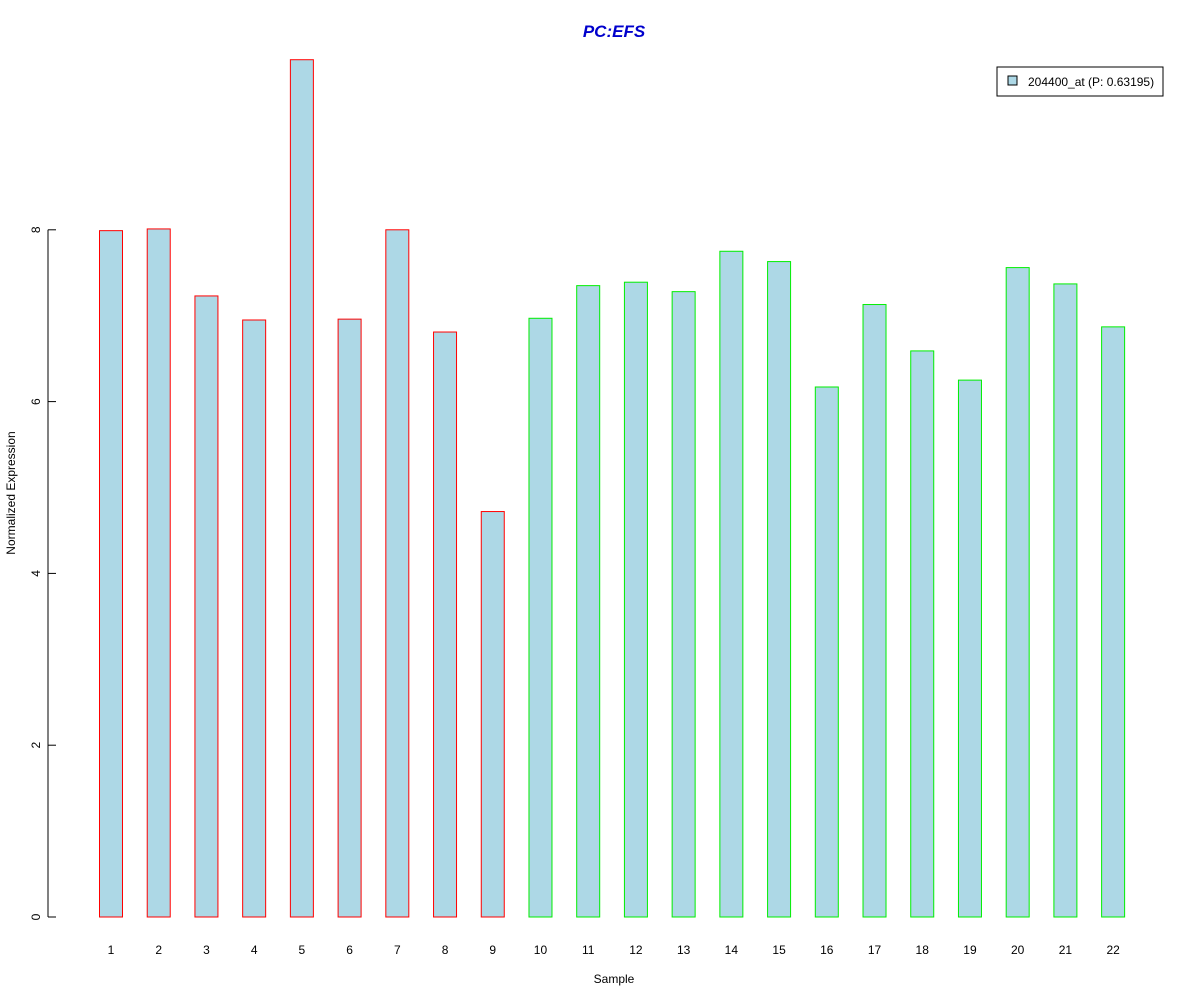 The width and height of the screenshot is (1200, 1000). I want to click on y-tick-label: 8, so click(36, 229).